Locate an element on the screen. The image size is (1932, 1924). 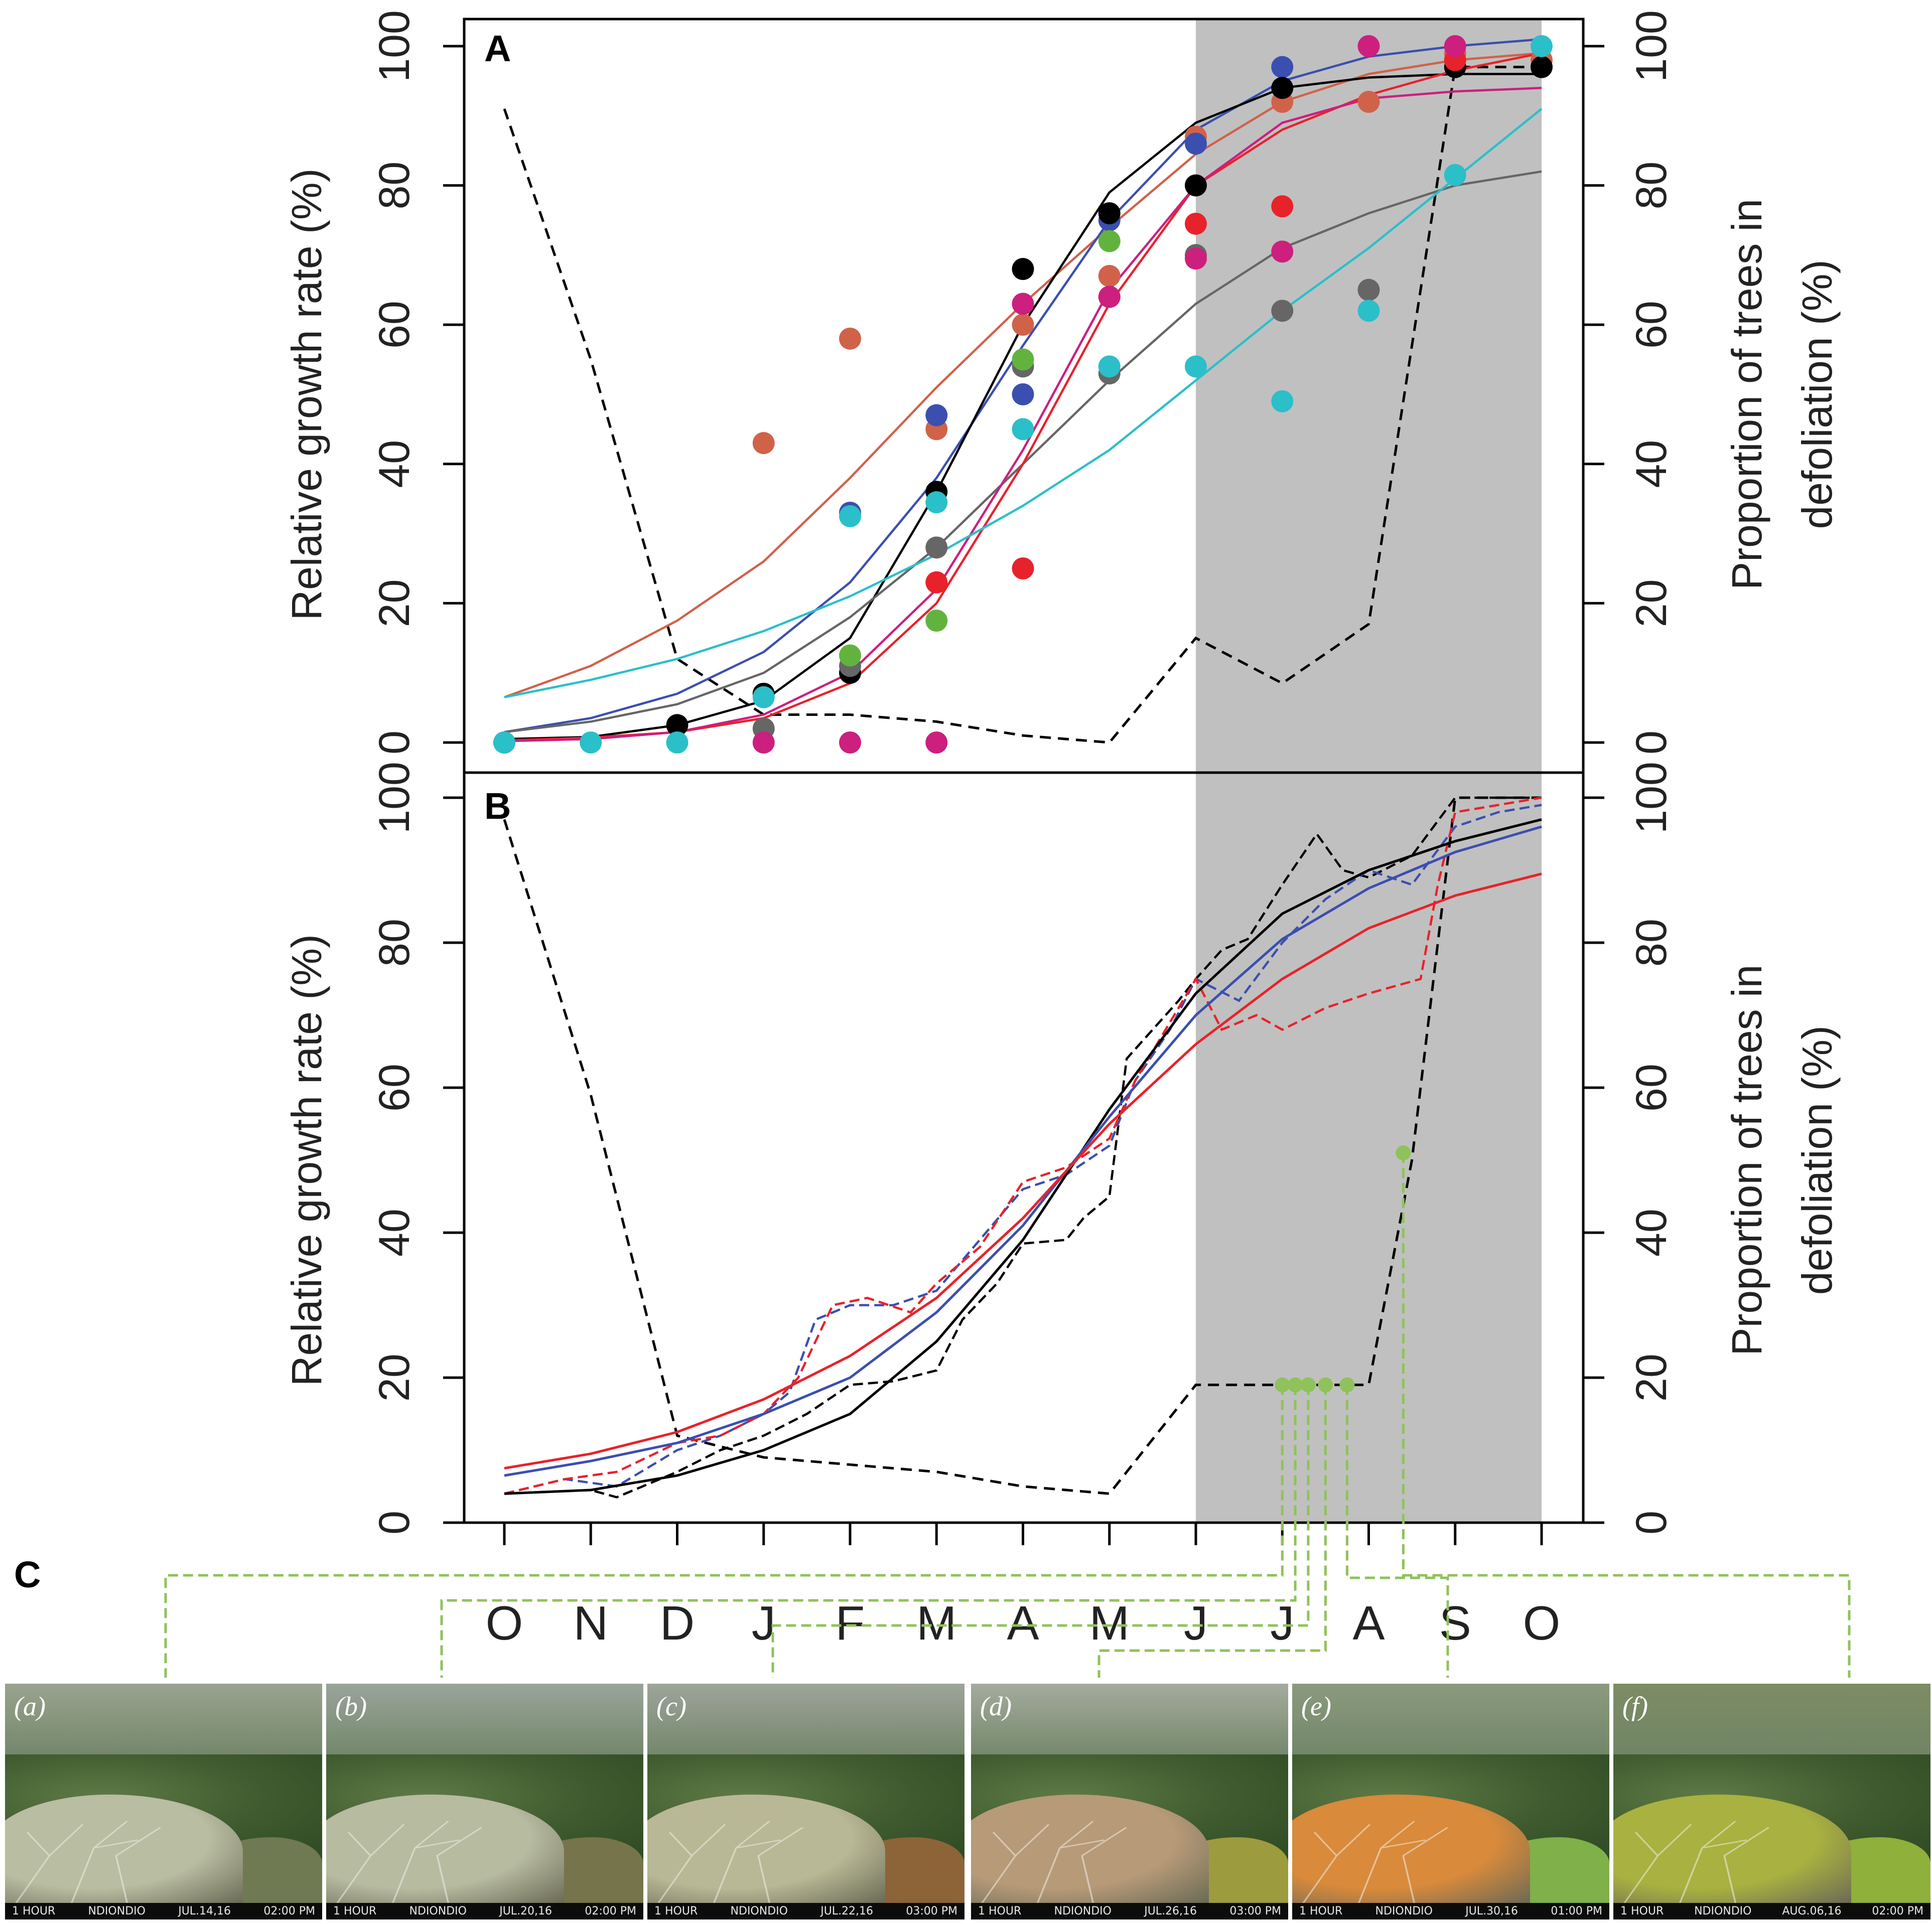
photo-date: JUL.26,16 is located at coordinates (1170, 1911).